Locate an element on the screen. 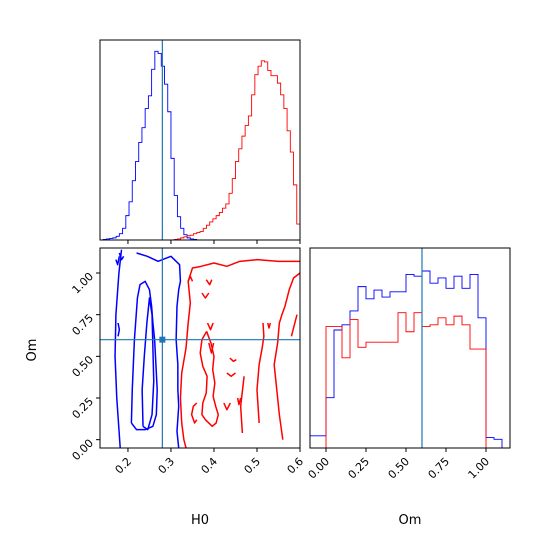 The image size is (550, 550). x-axis-label-h0: H0 is located at coordinates (200, 520).